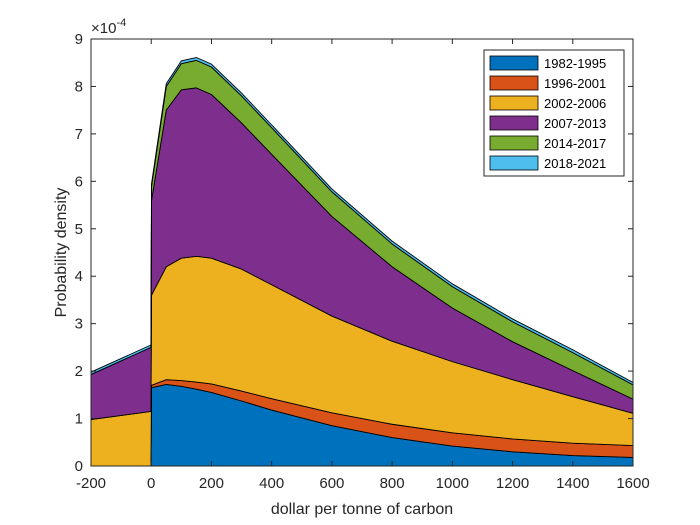  What do you see at coordinates (575, 103) in the screenshot?
I see `legend-entry-label: 2002-2006` at bounding box center [575, 103].